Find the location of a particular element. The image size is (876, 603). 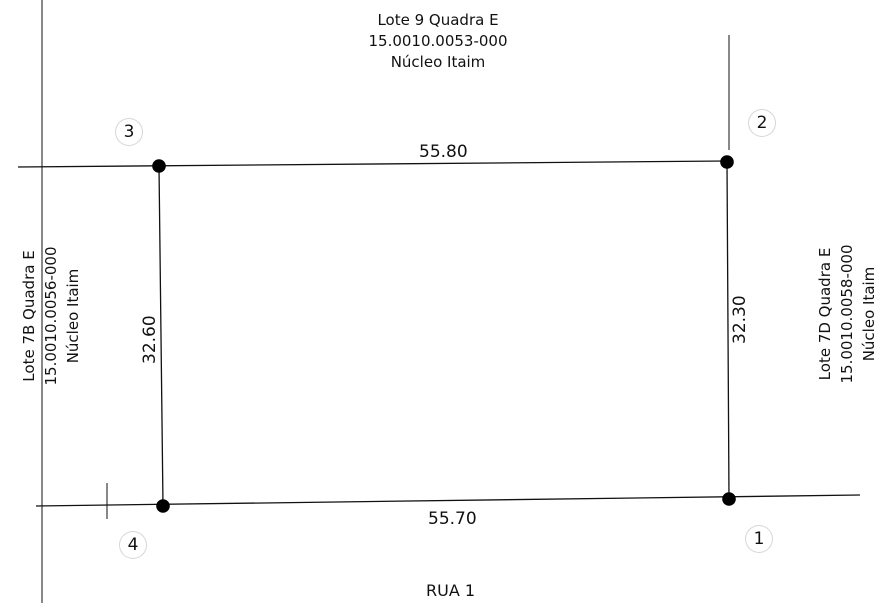

top-boundary-line is located at coordinates (372, 164).